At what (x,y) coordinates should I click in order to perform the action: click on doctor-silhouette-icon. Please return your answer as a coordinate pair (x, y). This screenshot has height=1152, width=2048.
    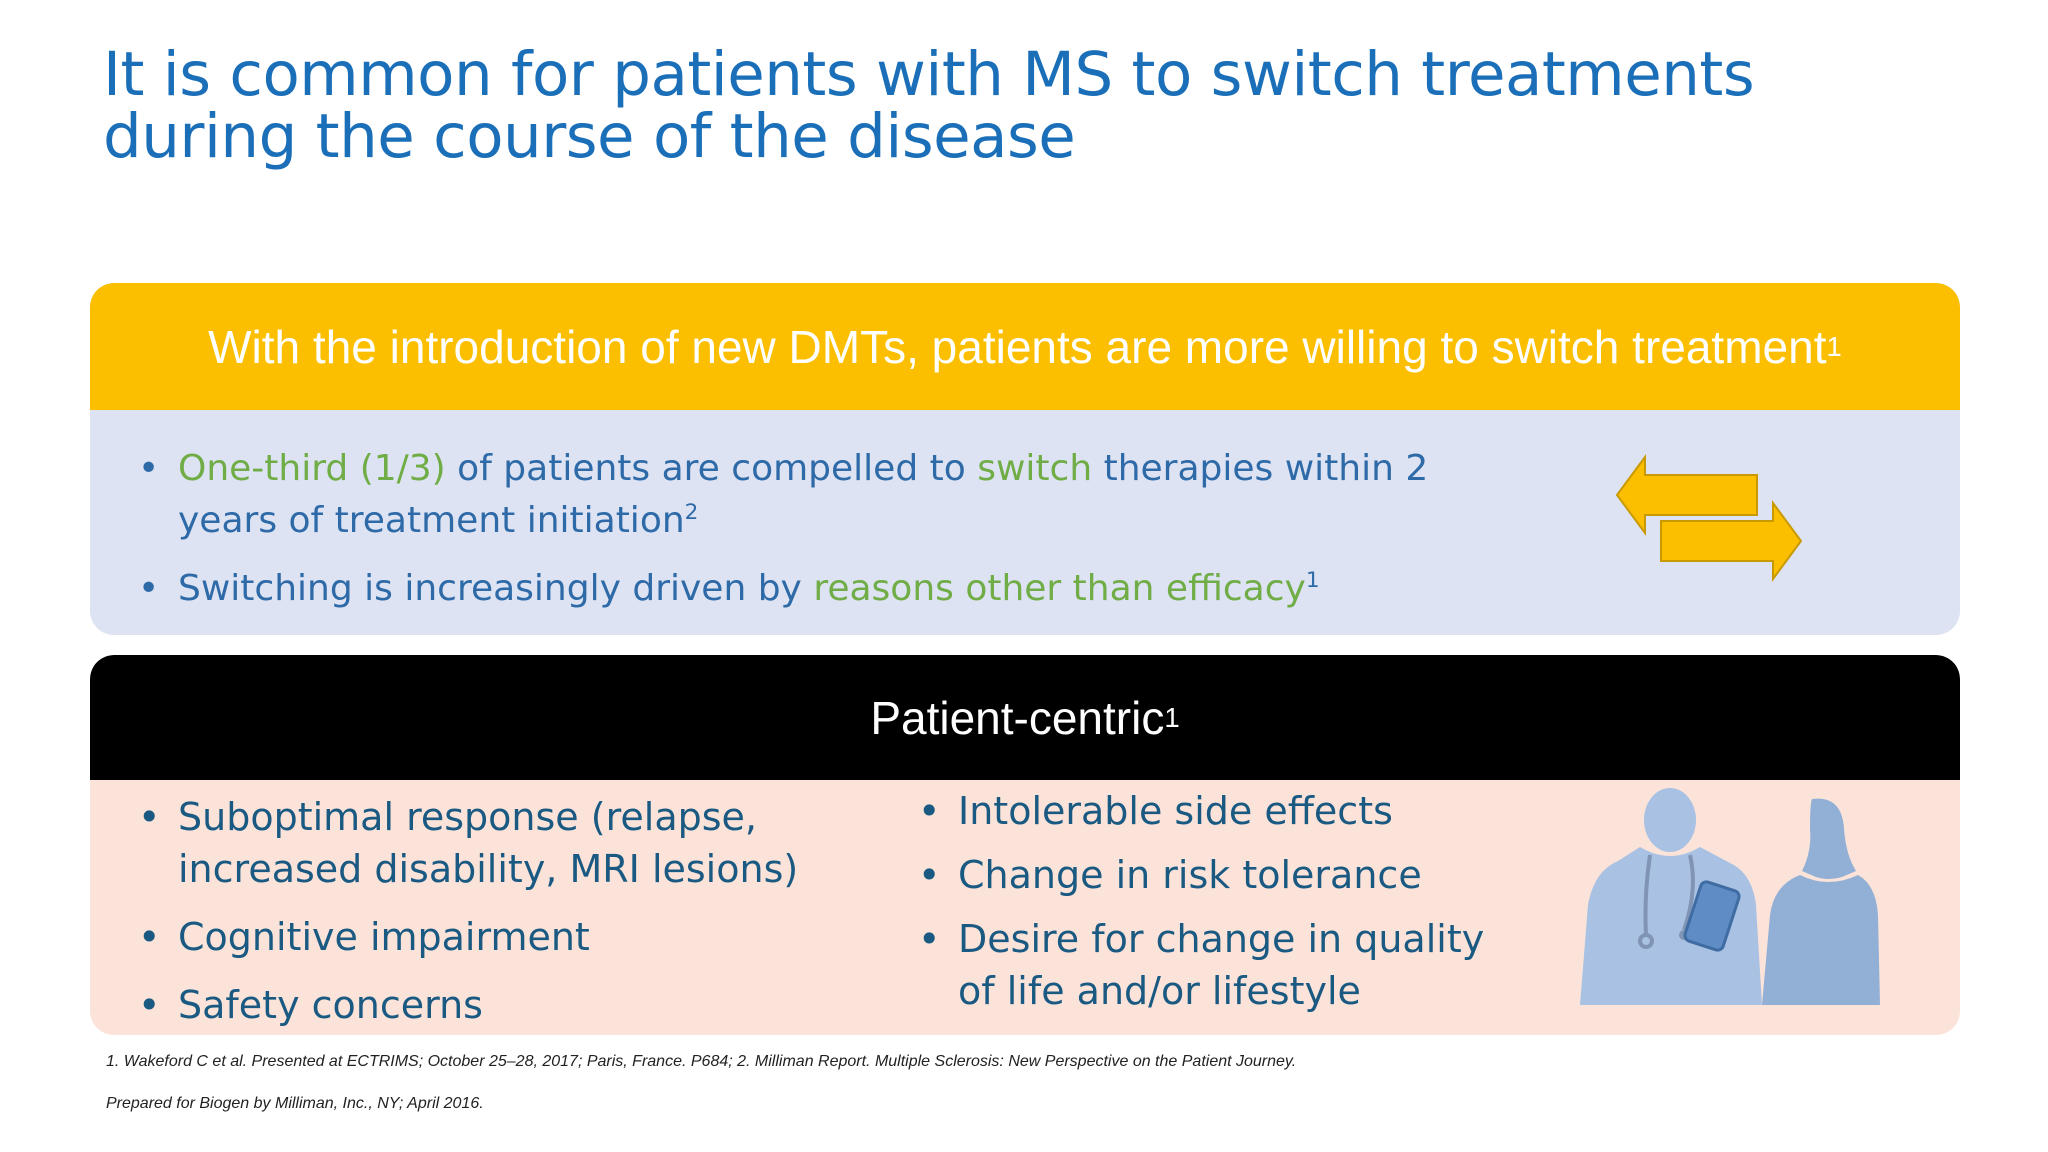
    Looking at the image, I should click on (1671, 896).